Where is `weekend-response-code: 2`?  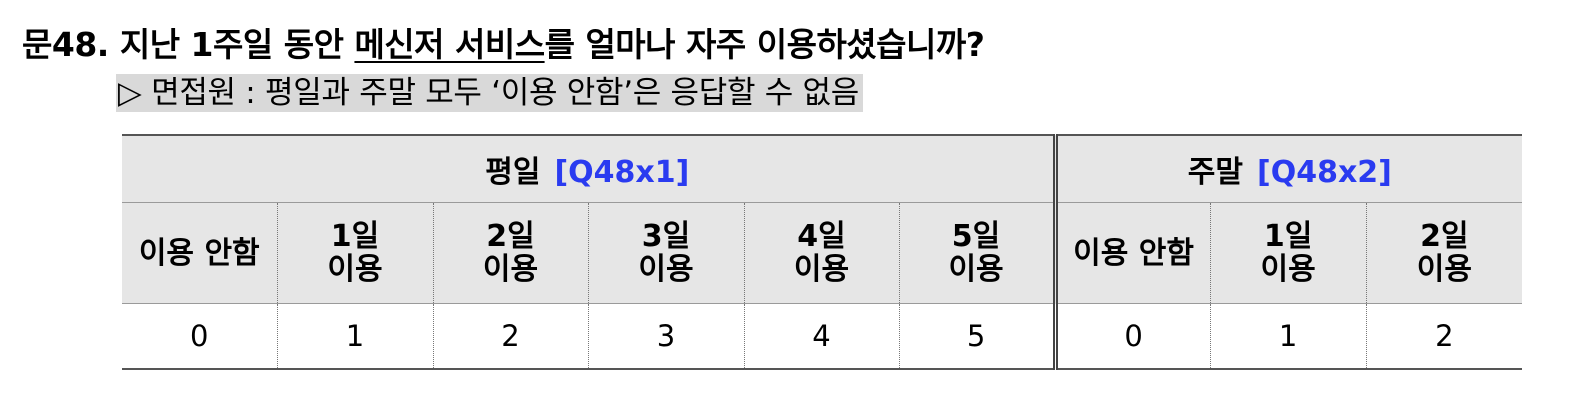 weekend-response-code: 2 is located at coordinates (1444, 336).